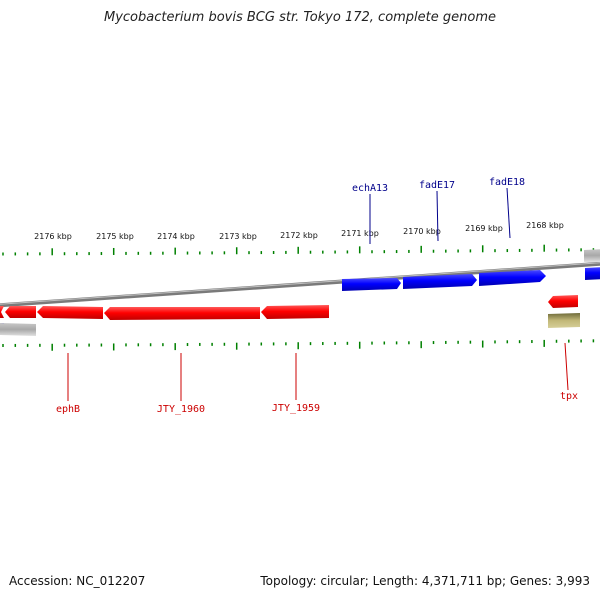 The height and width of the screenshot is (600, 600). I want to click on gene-tpx, so click(563, 301).